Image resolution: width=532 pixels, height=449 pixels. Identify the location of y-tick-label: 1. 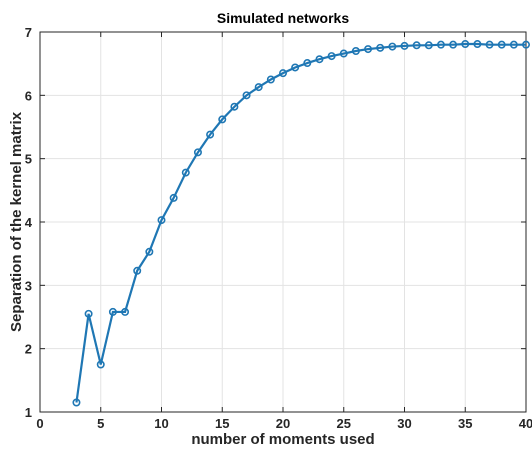
(28, 412).